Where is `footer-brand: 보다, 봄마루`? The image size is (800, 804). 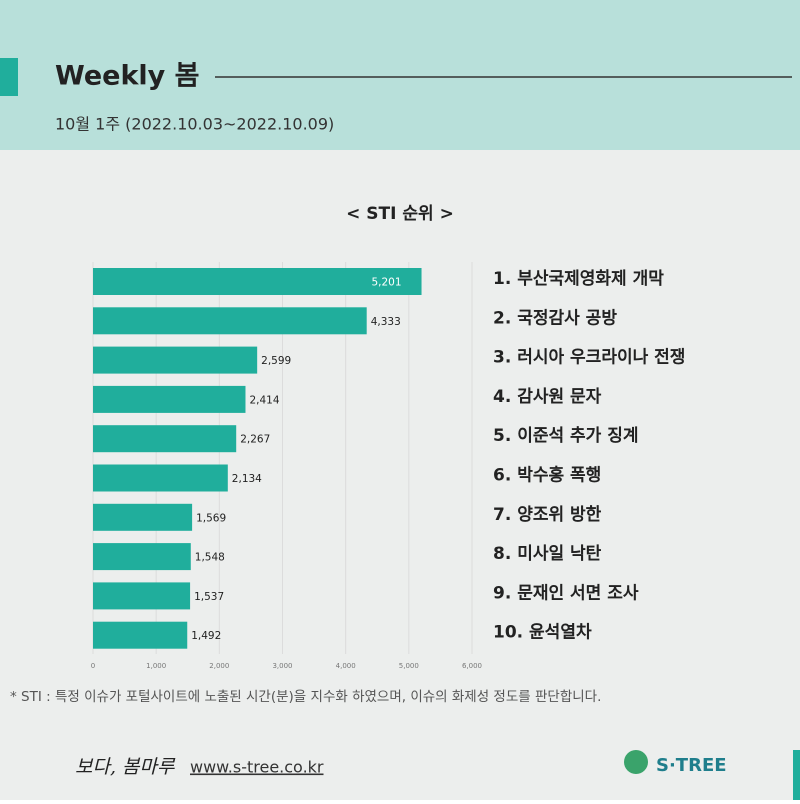
footer-brand: 보다, 봄마루 is located at coordinates (125, 767).